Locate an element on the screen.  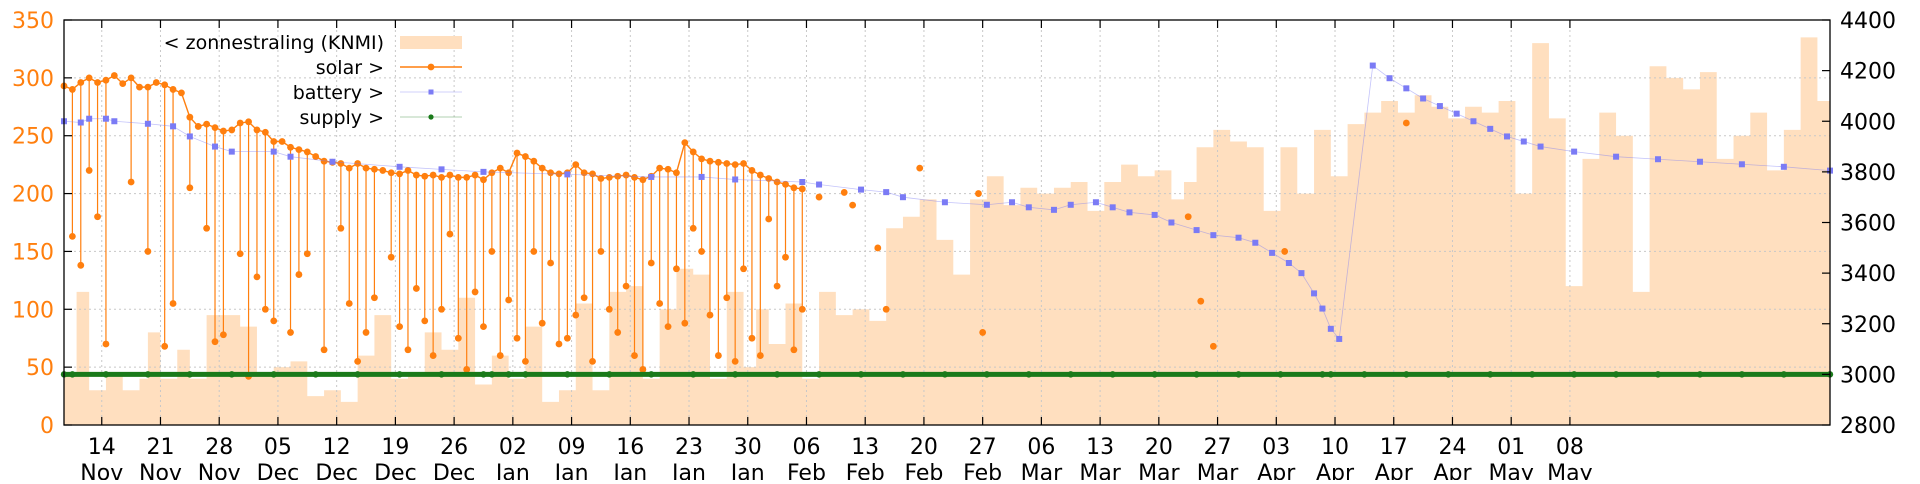
x-tick-month-17: Mar is located at coordinates (1100, 470).